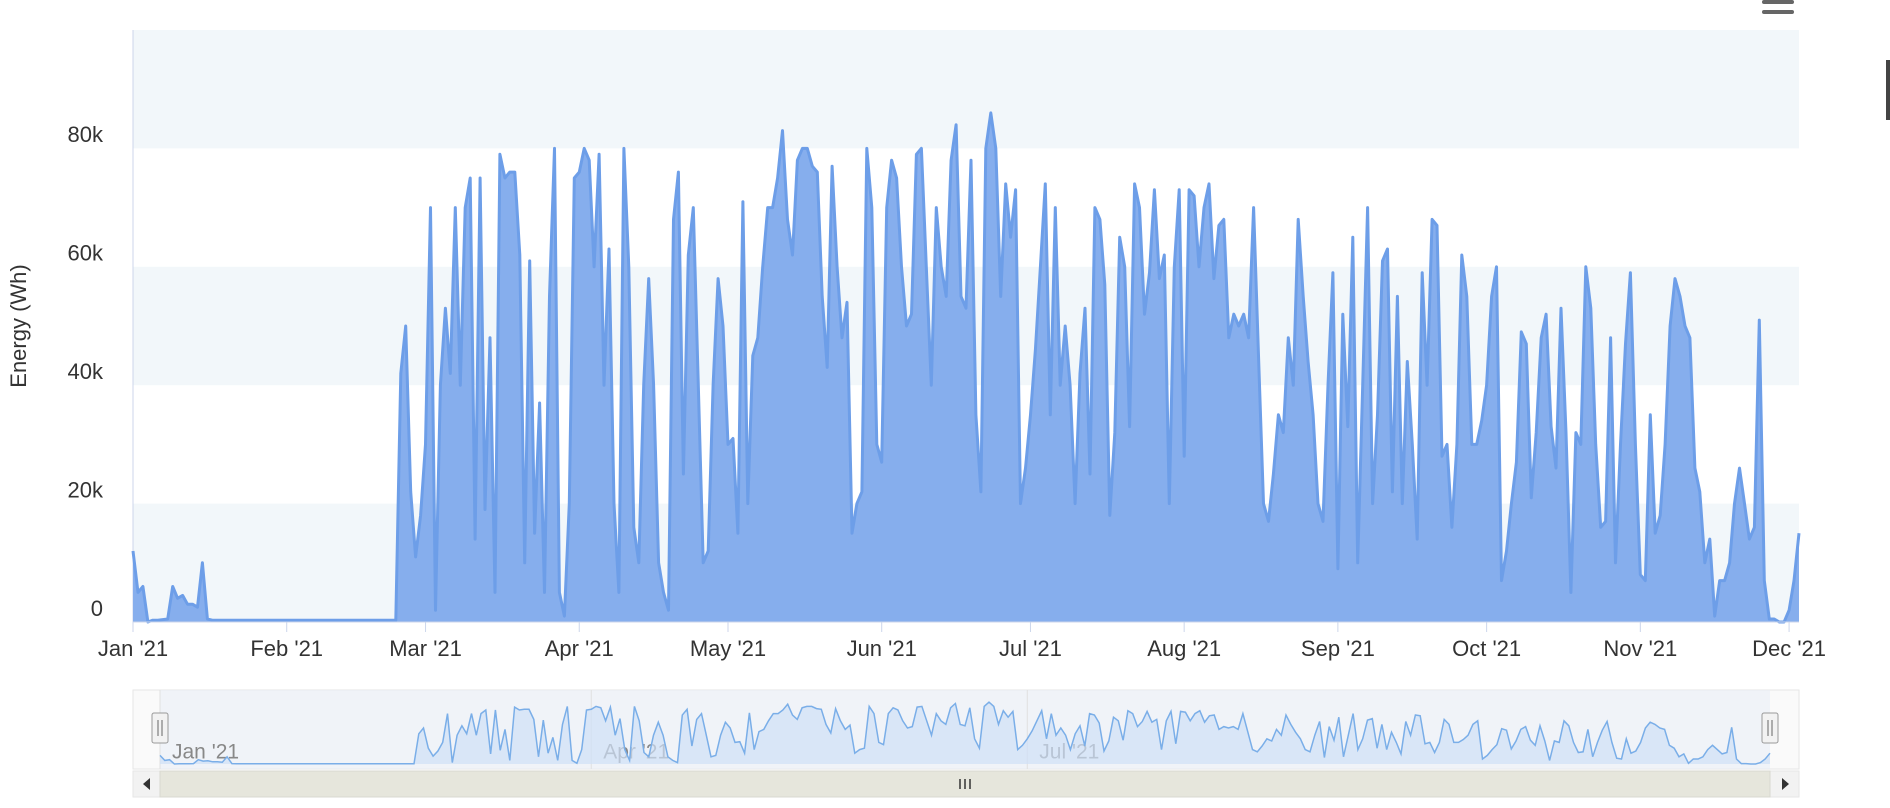 Image resolution: width=1890 pixels, height=808 pixels. Describe the element at coordinates (286, 648) in the screenshot. I see `x-tick-label: Feb '21` at that location.